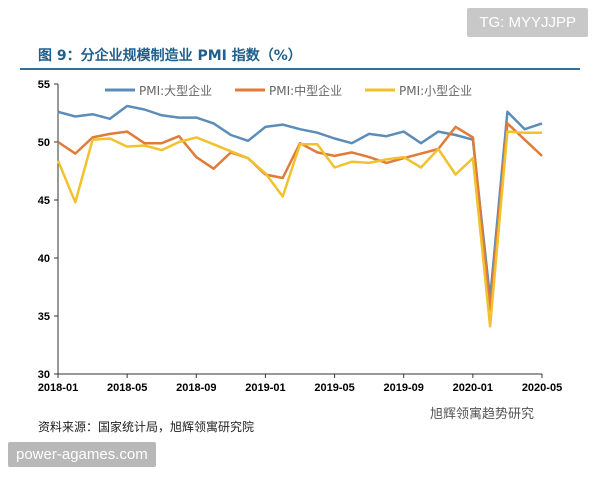 This screenshot has width=600, height=480. I want to click on title-divider, so click(300, 69).